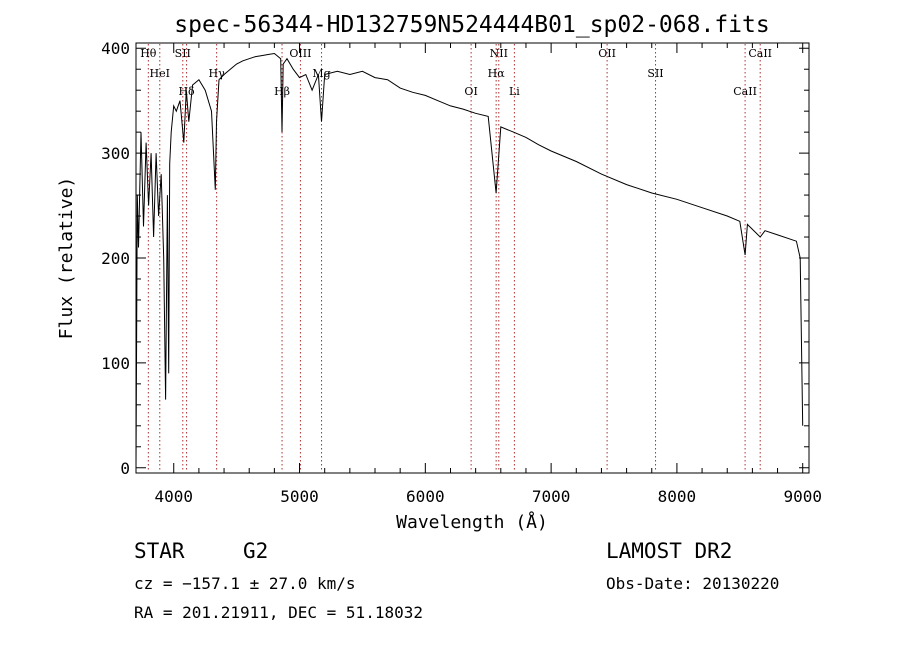  I want to click on x-tick-label: 4000, so click(173, 496).